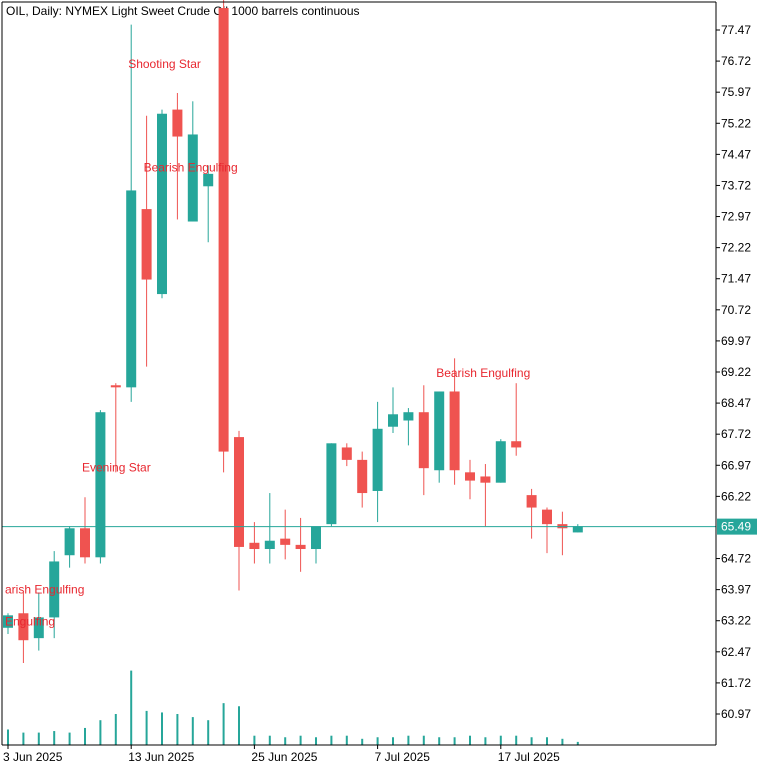 The image size is (768, 773). What do you see at coordinates (483, 373) in the screenshot?
I see `pattern-label: Bearish Engulfing` at bounding box center [483, 373].